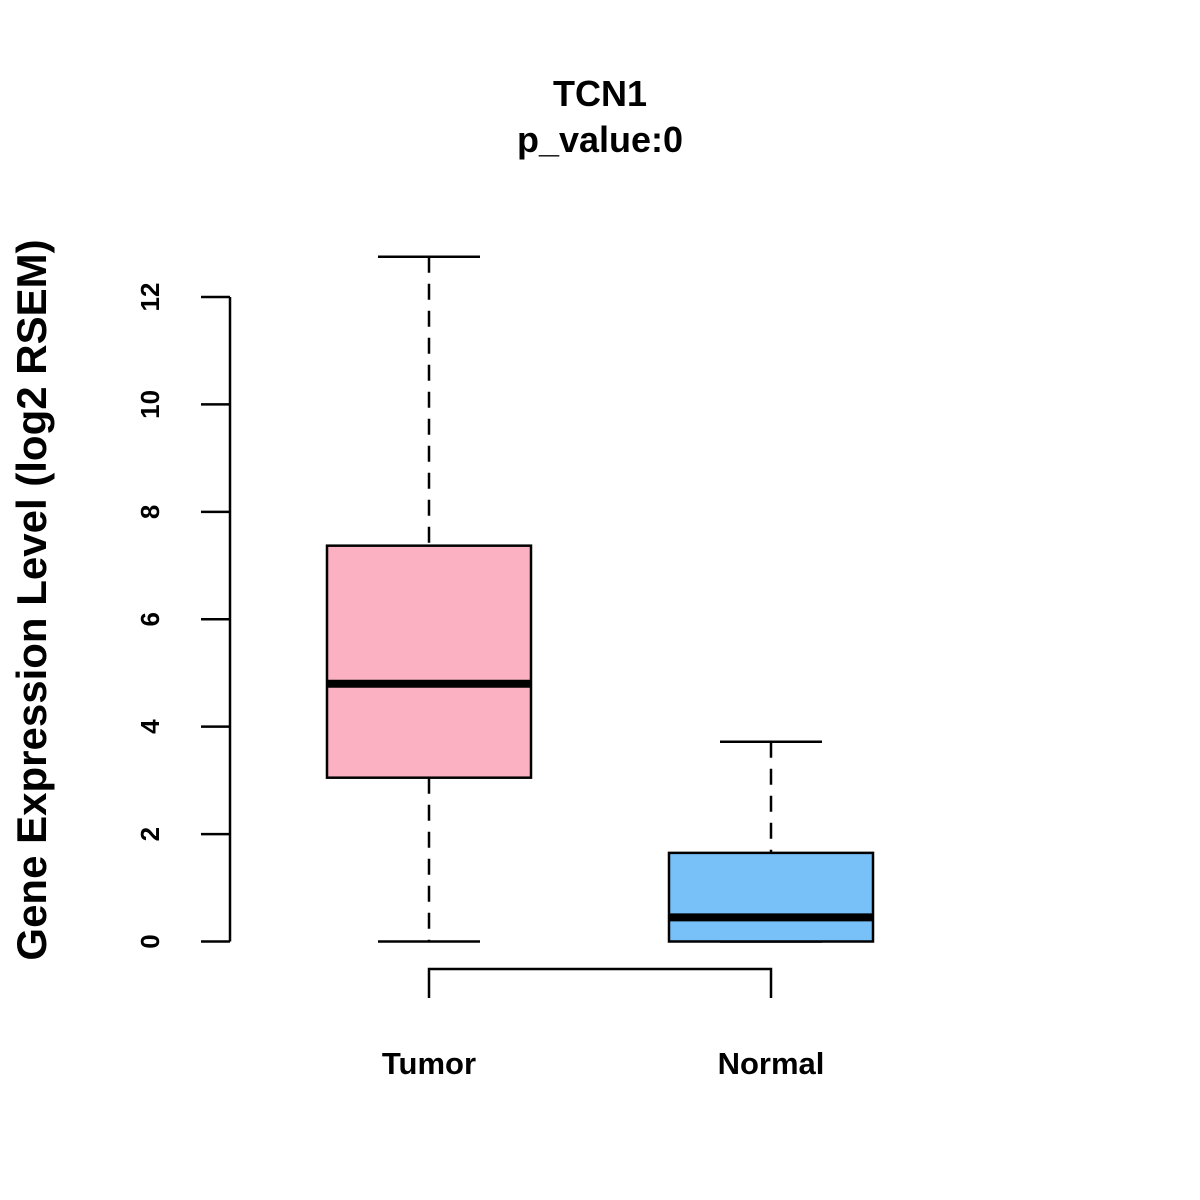 This screenshot has width=1200, height=1200. Describe the element at coordinates (429, 1063) in the screenshot. I see `x-label-tumor: Tumor` at that location.